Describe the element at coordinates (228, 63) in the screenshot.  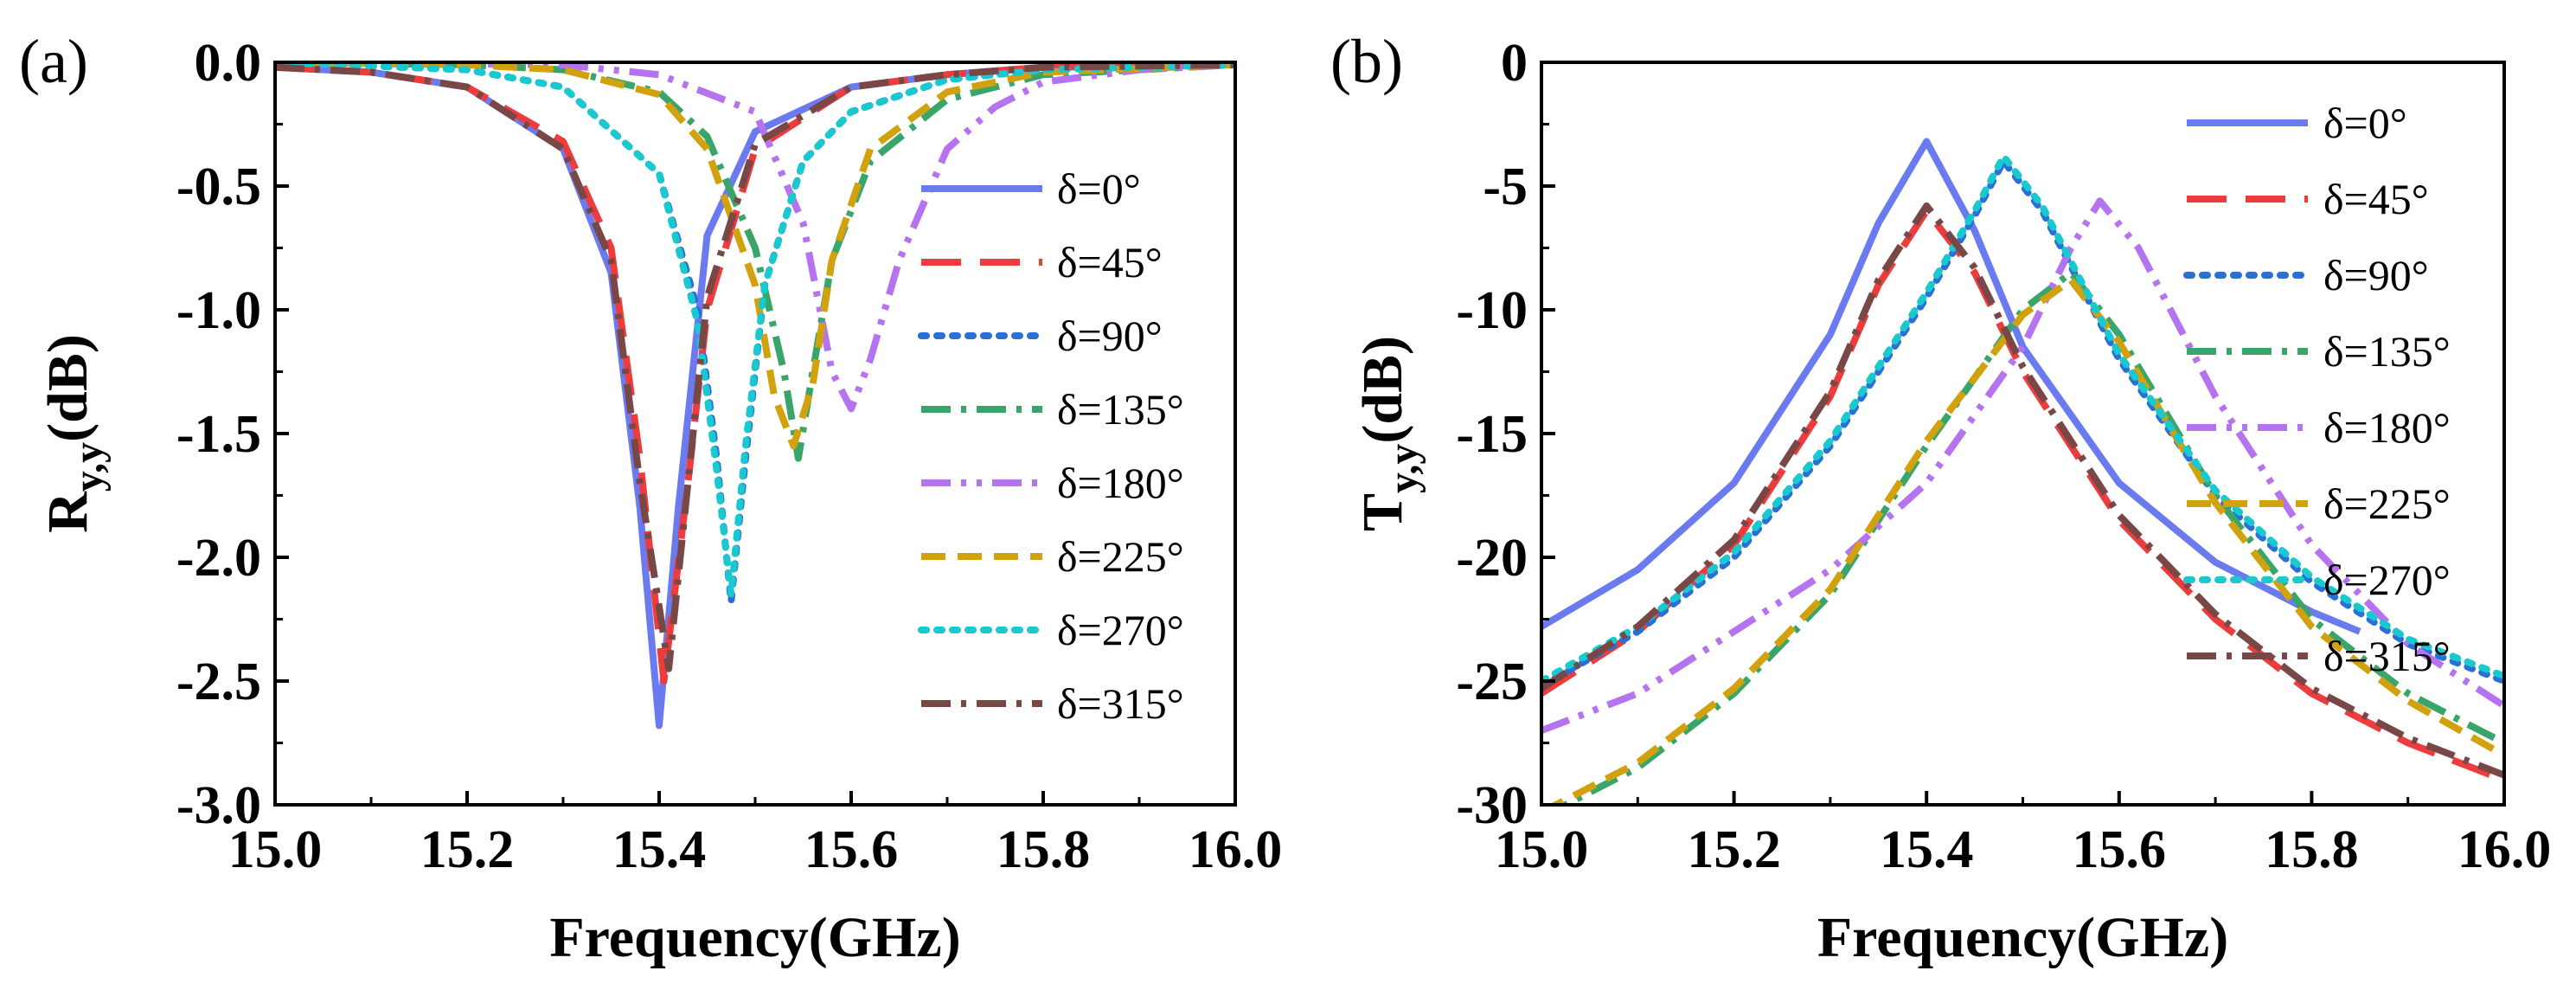
I see `y-tick-label: 0.0` at that location.